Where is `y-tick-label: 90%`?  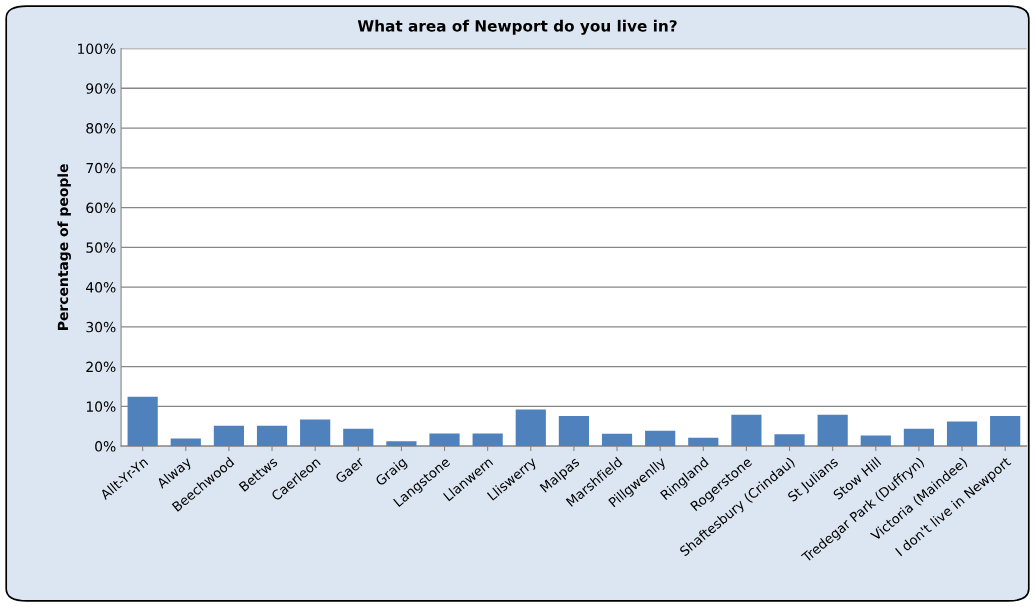 y-tick-label: 90% is located at coordinates (101, 88).